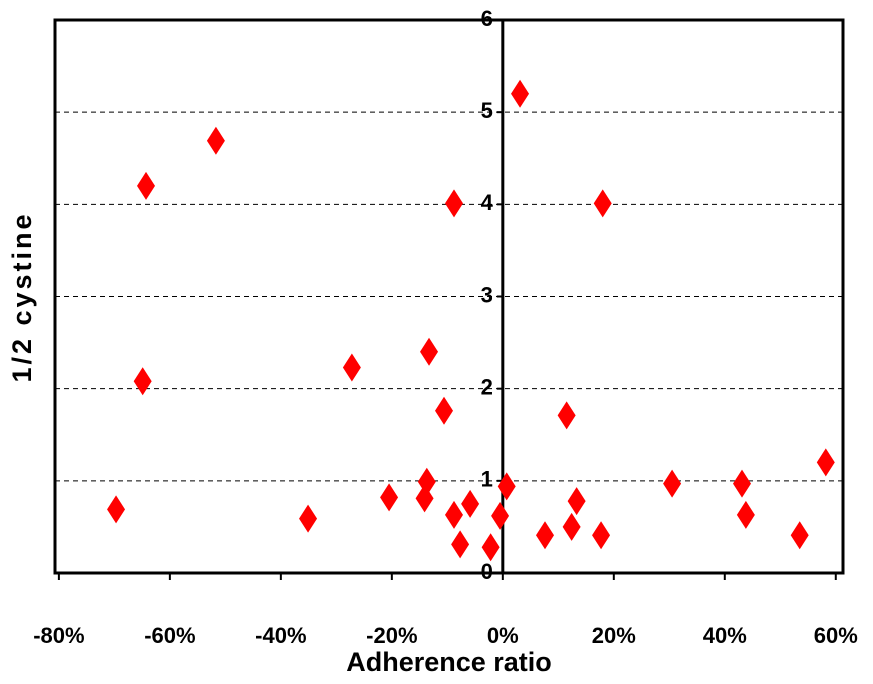 Image resolution: width=873 pixels, height=684 pixels. I want to click on x-tick-label: -60%, so click(169, 635).